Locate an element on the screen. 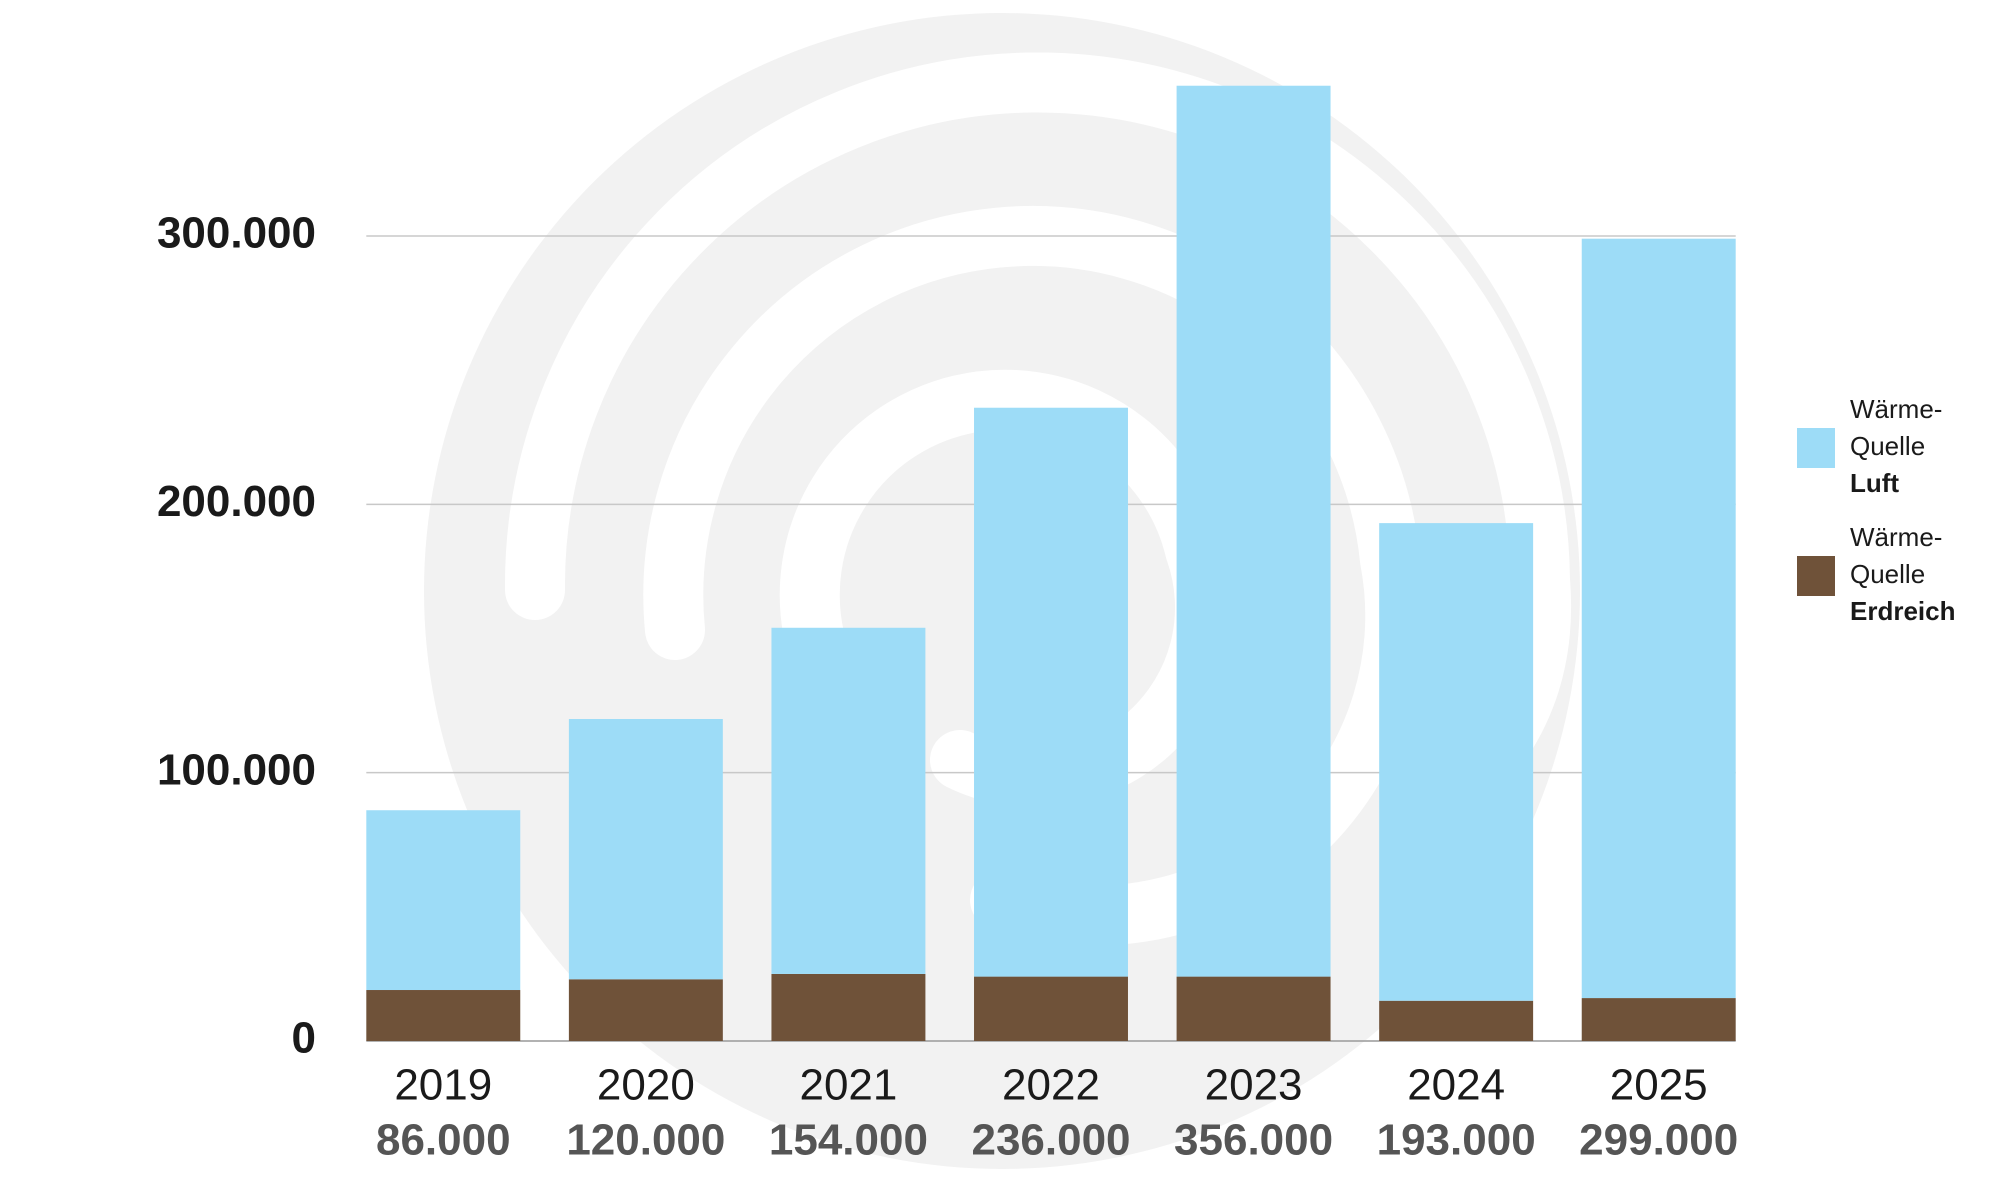  total-label: 236.000 is located at coordinates (1050, 1140).